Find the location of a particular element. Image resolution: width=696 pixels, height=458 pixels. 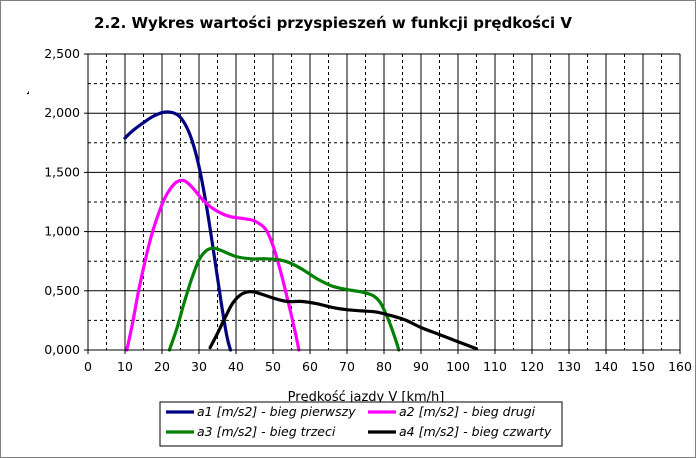

y-axis-label: Przyspieszenie a [m/s2] is located at coordinates (23, 130).